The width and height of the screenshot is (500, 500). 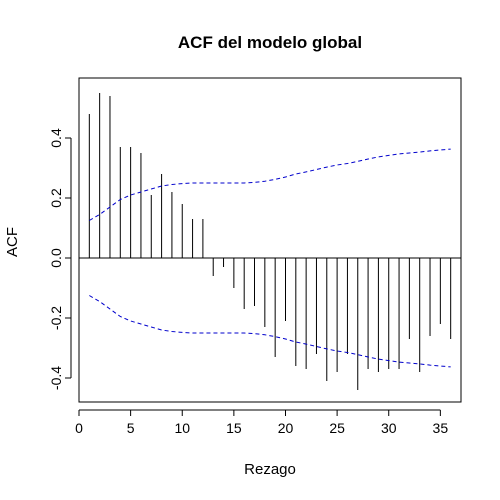 What do you see at coordinates (270, 184) in the screenshot?
I see `confidence-band-upper` at bounding box center [270, 184].